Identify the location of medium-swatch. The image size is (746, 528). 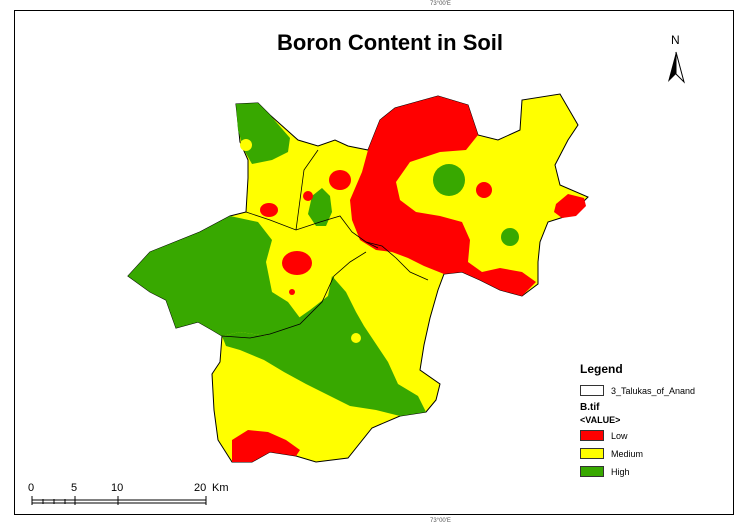
(592, 453).